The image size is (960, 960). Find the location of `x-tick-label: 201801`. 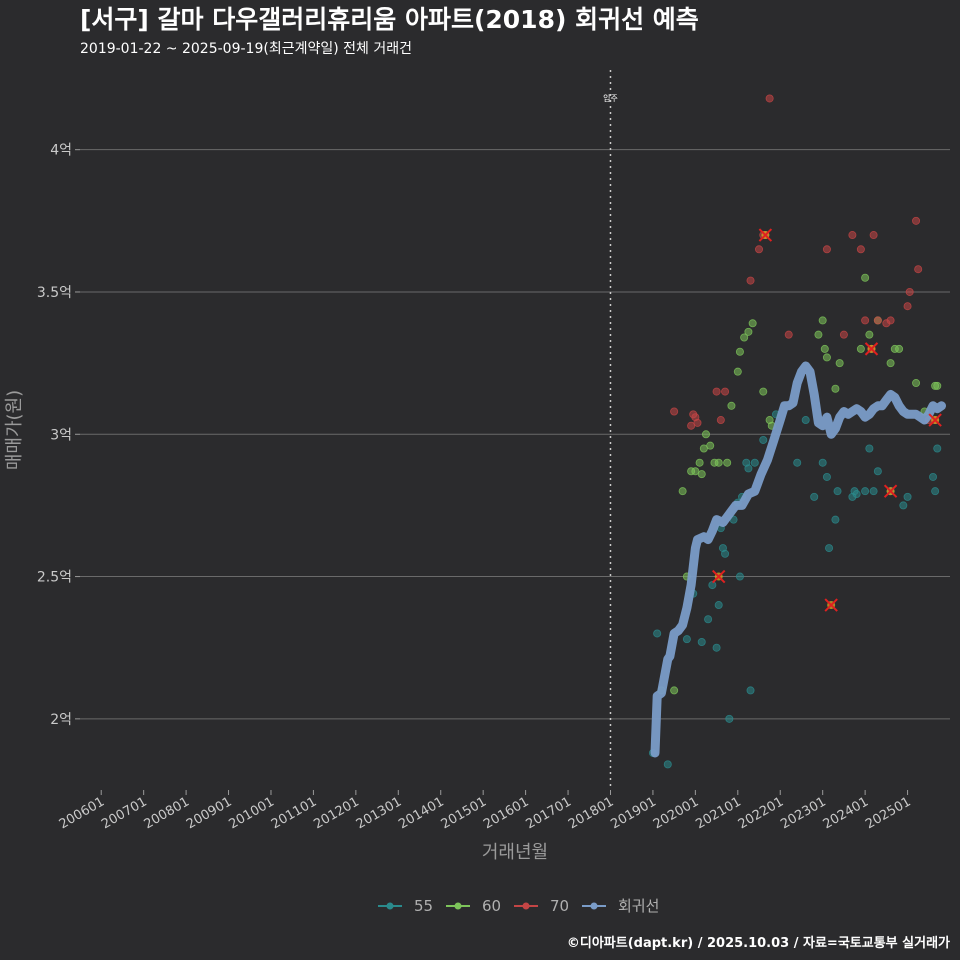

x-tick-label: 201801 is located at coordinates (591, 813).